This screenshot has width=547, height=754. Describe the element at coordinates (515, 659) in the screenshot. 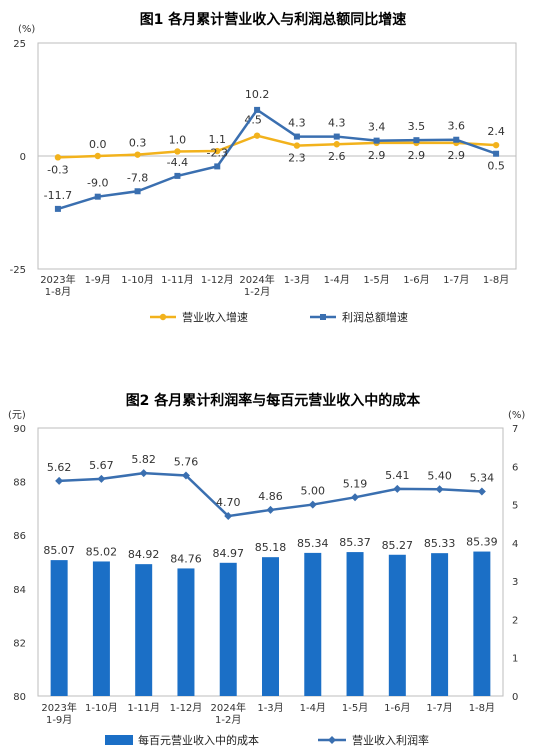

I see `chart-2-y-tick-label-right: 1` at that location.